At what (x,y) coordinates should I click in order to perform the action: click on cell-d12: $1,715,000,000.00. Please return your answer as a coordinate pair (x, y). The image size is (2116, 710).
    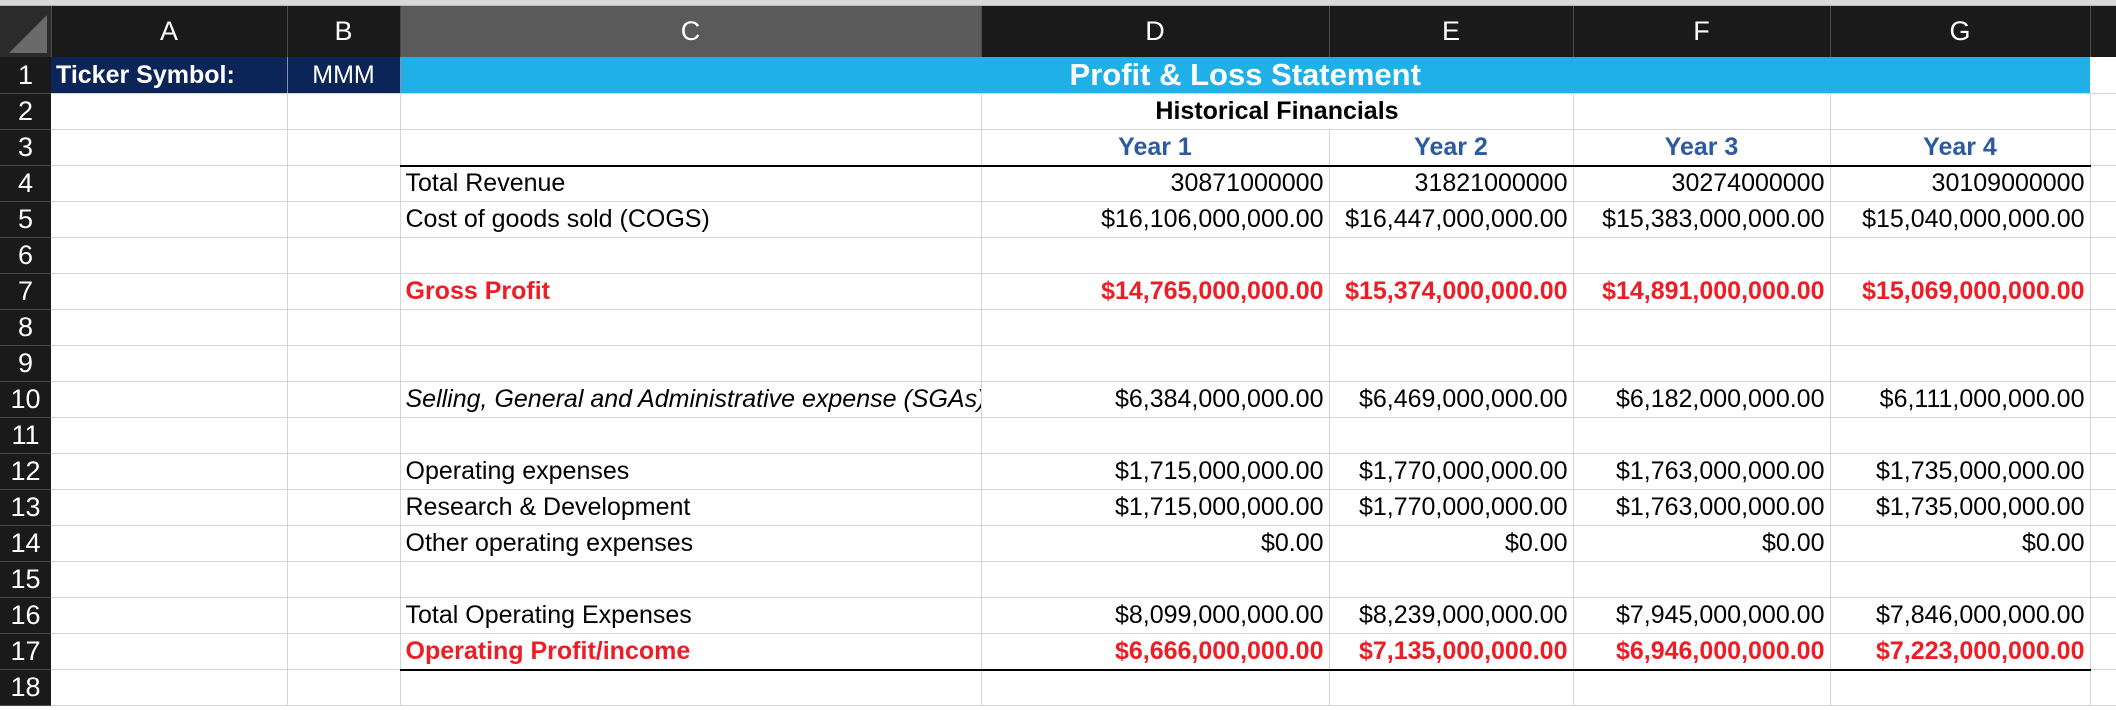
    Looking at the image, I should click on (1155, 471).